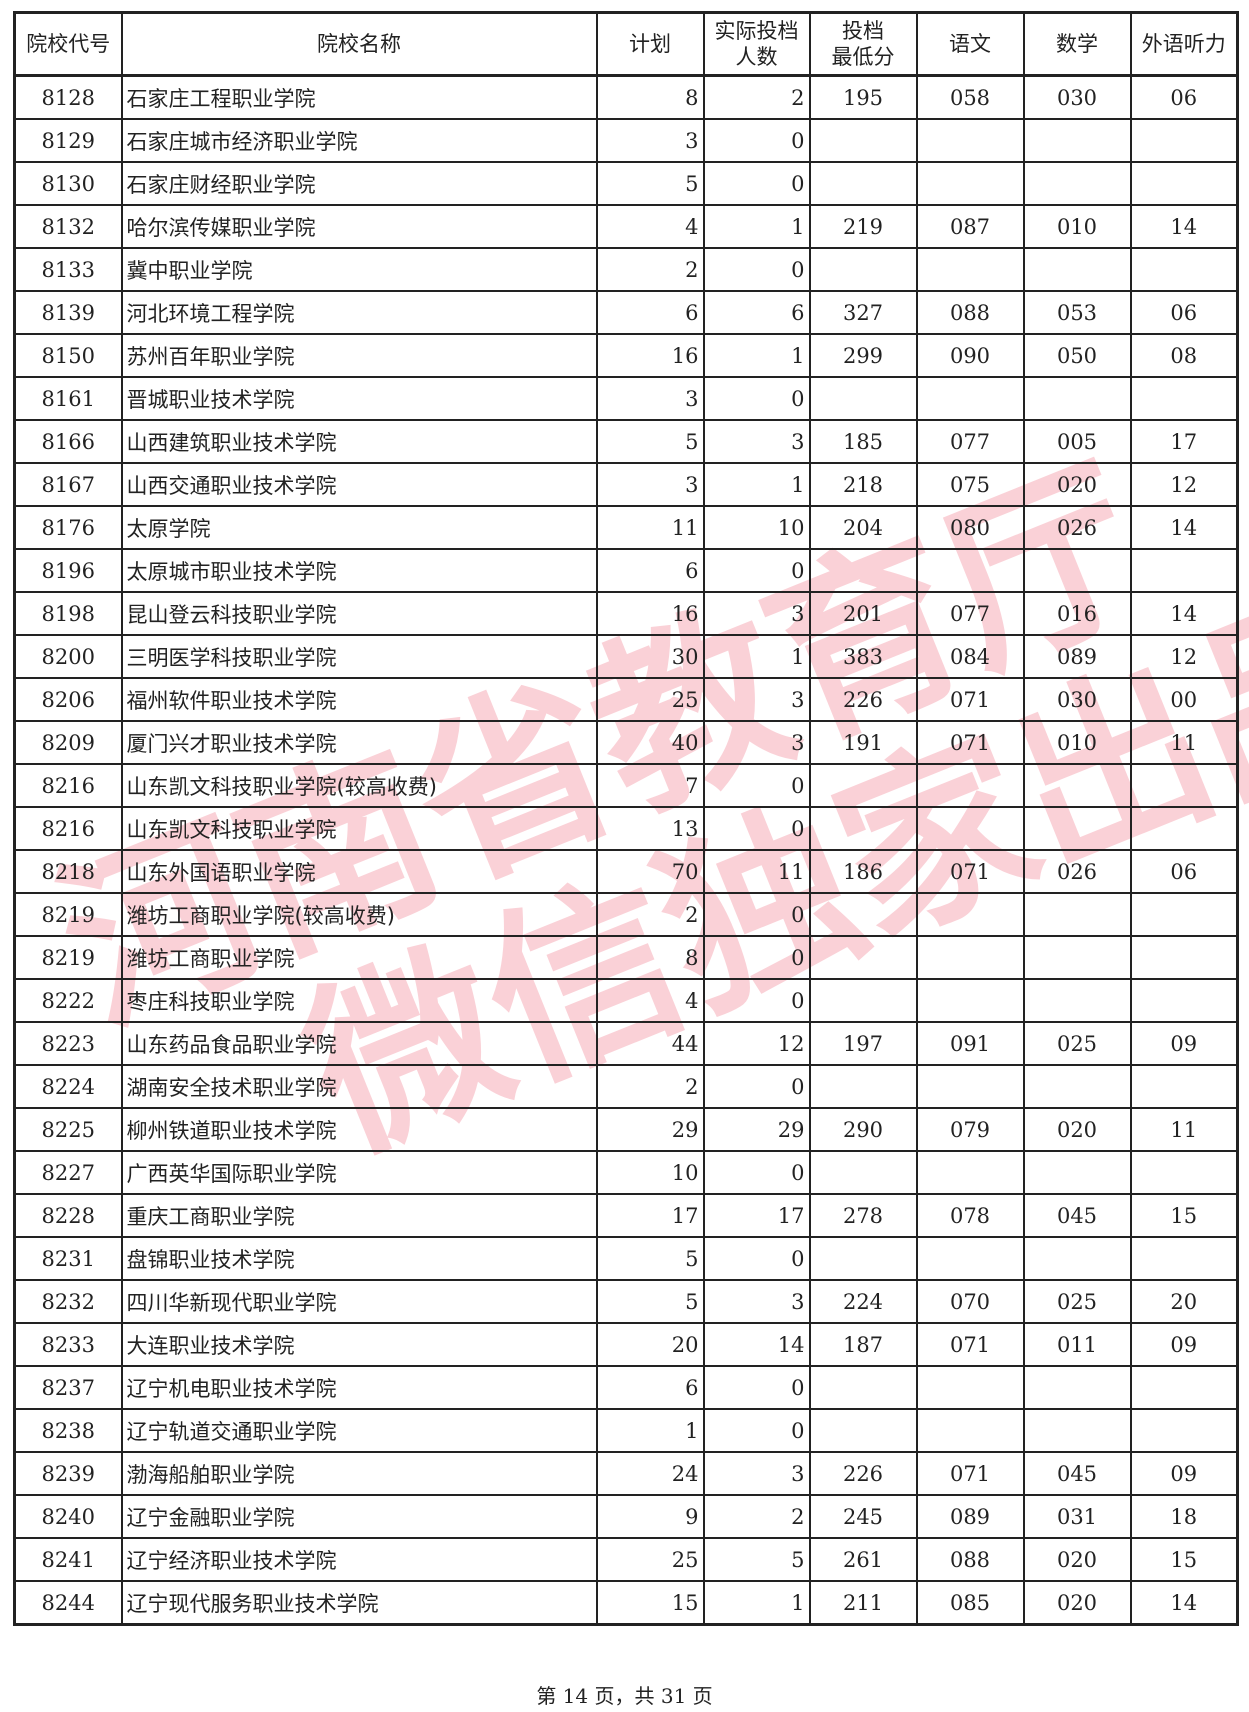 The height and width of the screenshot is (1712, 1249). I want to click on table-row: 8198 昆山登云科技职业学院 16 3 201 077 016 14, so click(626, 613).